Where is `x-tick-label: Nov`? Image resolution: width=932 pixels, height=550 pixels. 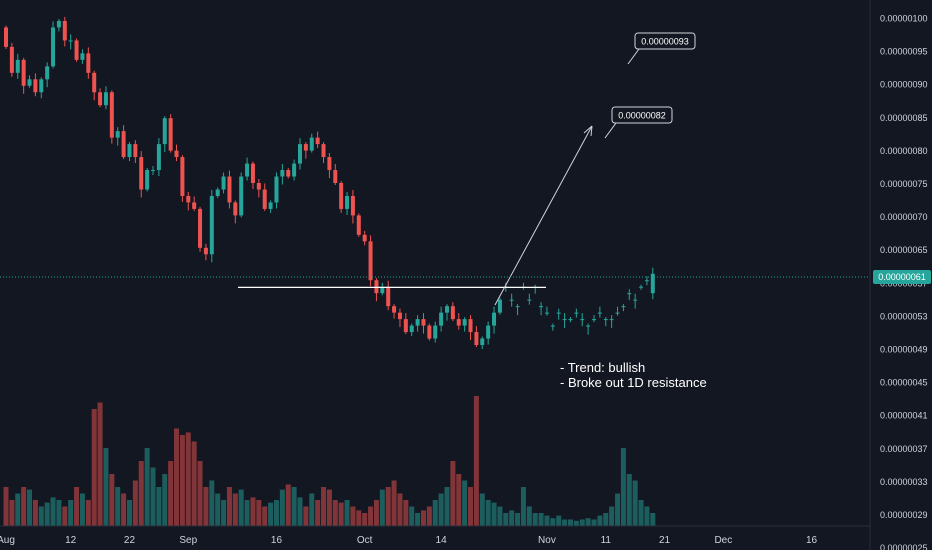 x-tick-label: Nov is located at coordinates (547, 540).